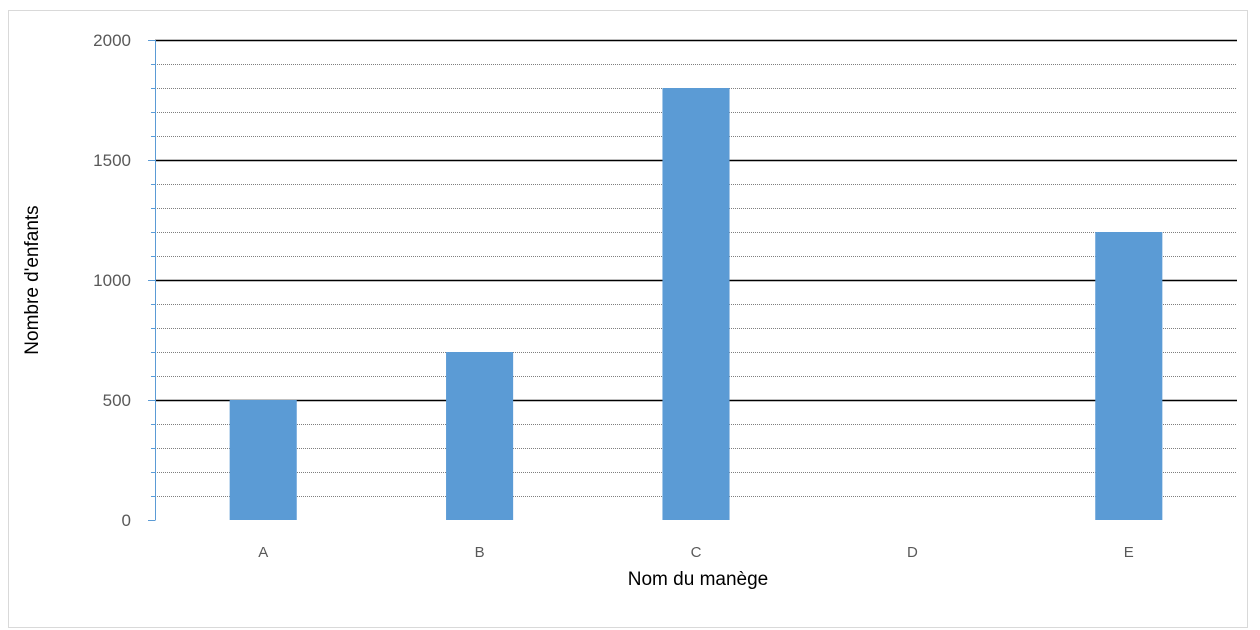 This screenshot has width=1260, height=630. Describe the element at coordinates (1129, 376) in the screenshot. I see `bar-e` at that location.